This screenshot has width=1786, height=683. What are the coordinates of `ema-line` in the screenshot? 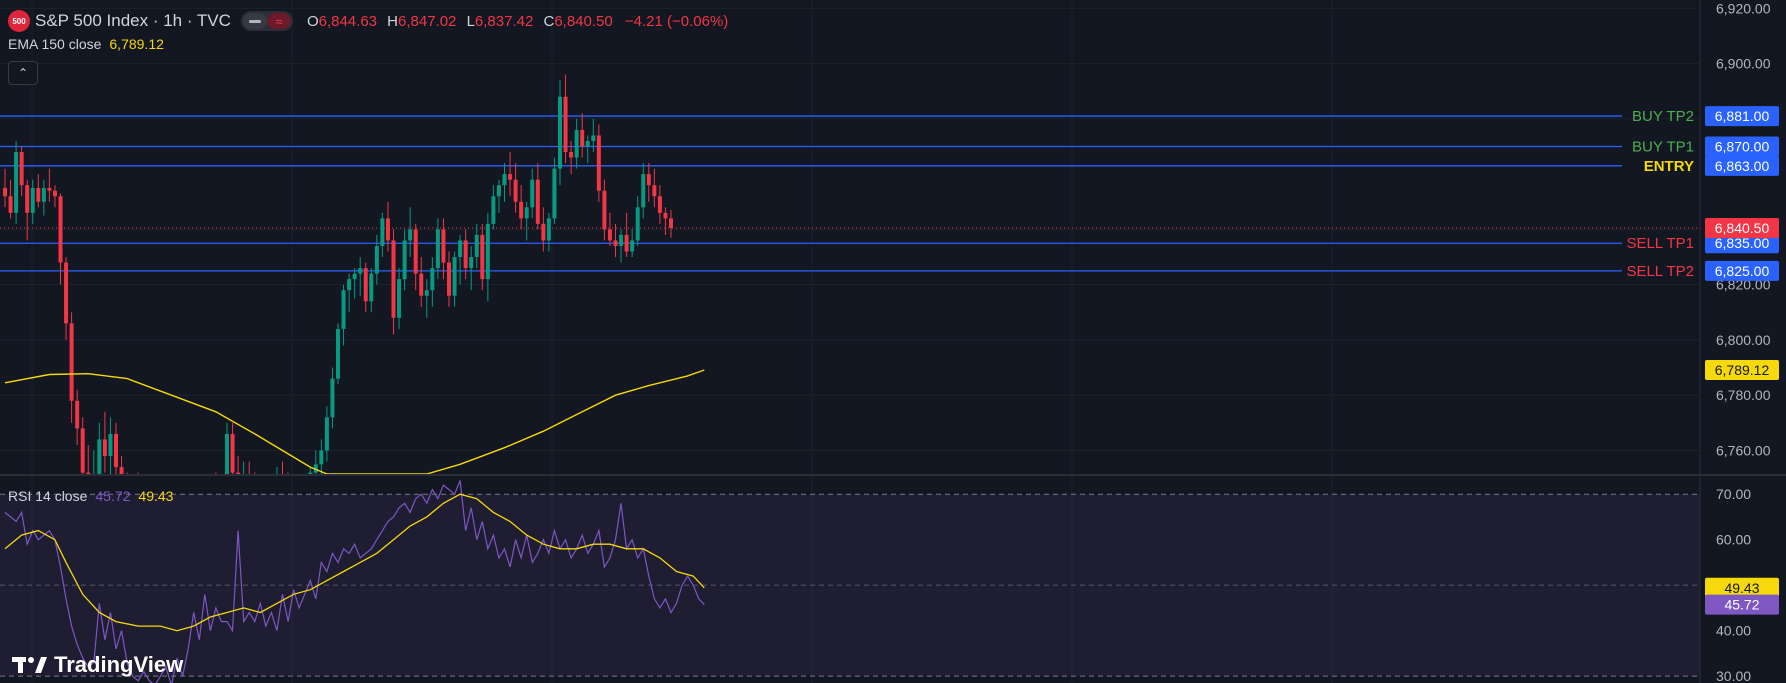 It's located at (354, 421).